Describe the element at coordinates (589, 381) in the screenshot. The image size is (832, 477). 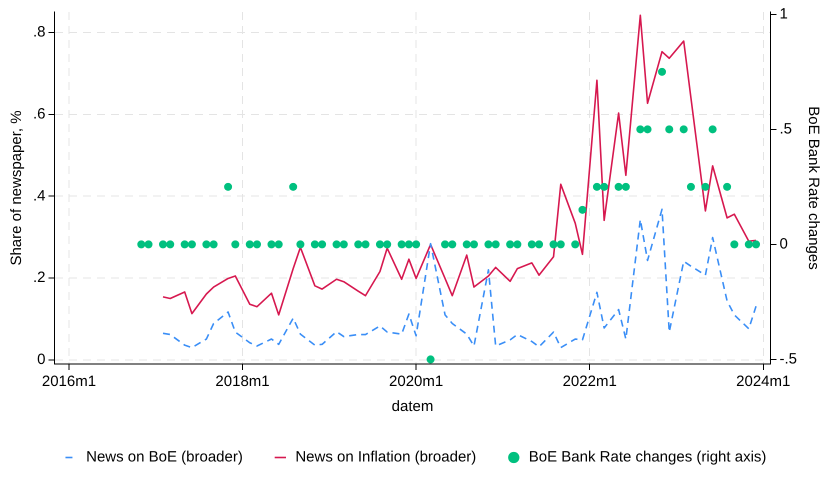
I see `x-tick-label: 2022m1` at that location.